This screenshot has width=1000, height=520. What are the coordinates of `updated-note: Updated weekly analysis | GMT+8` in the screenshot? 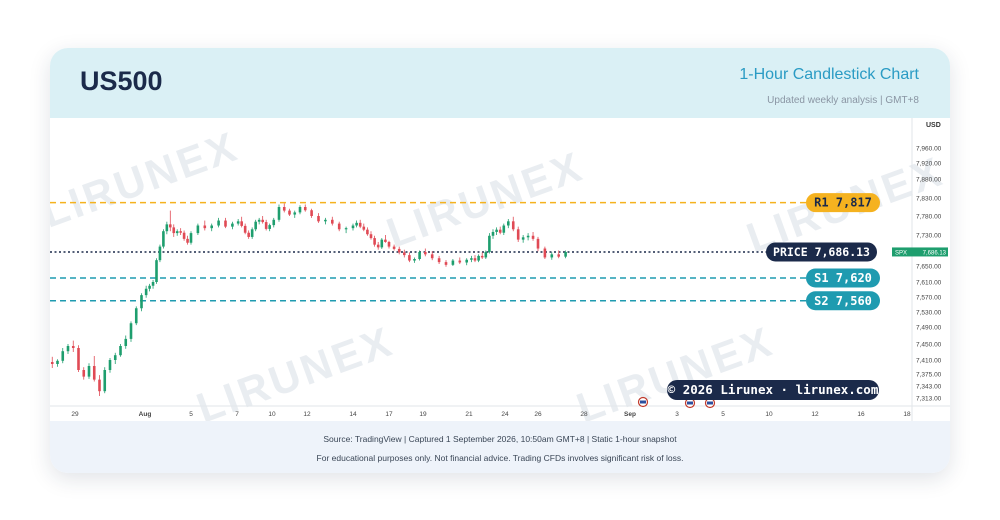 It's located at (843, 100).